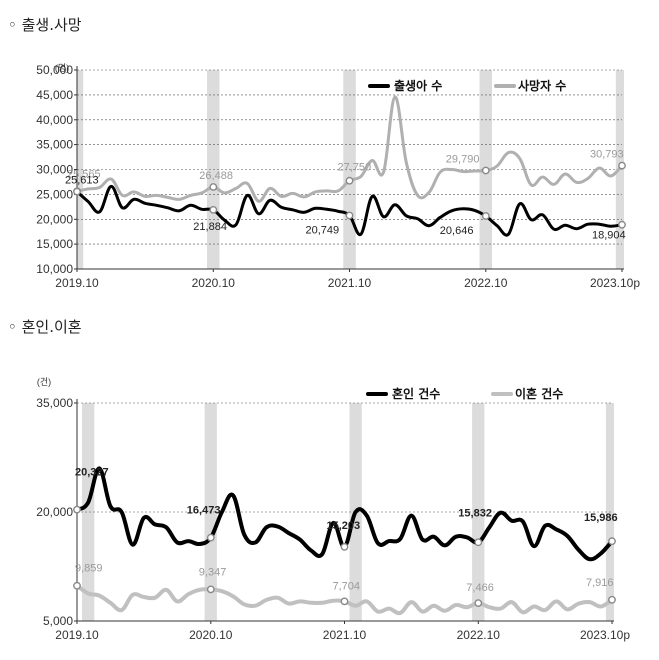  Describe the element at coordinates (210, 227) in the screenshot. I see `data-label-2: 21,884` at that location.